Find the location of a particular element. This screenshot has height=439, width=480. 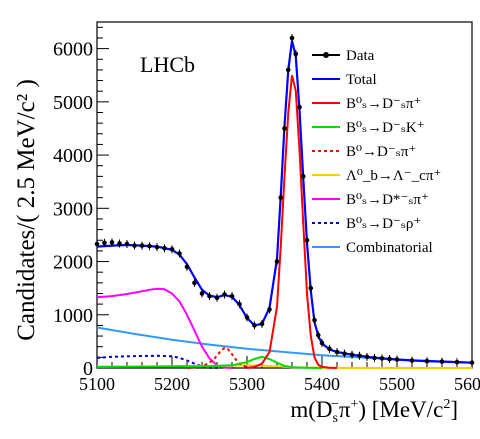

x-tick-label: 5300 is located at coordinates (247, 384).